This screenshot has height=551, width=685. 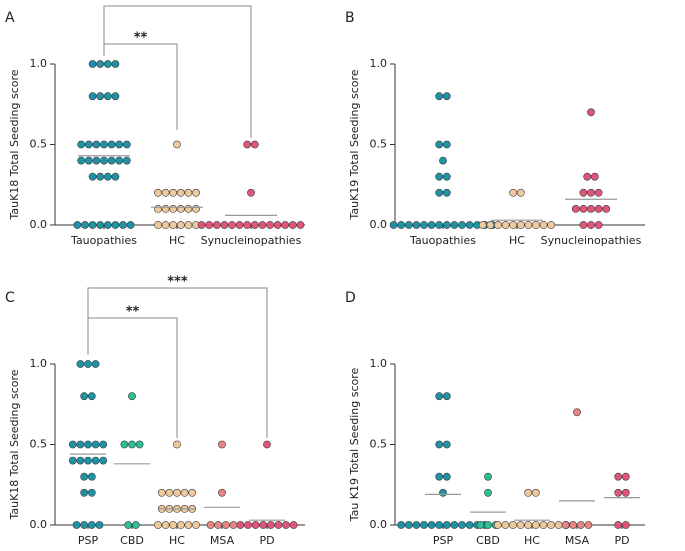 What do you see at coordinates (103, 240) in the screenshot?
I see `x-tick-label: Tauopathies` at bounding box center [103, 240].